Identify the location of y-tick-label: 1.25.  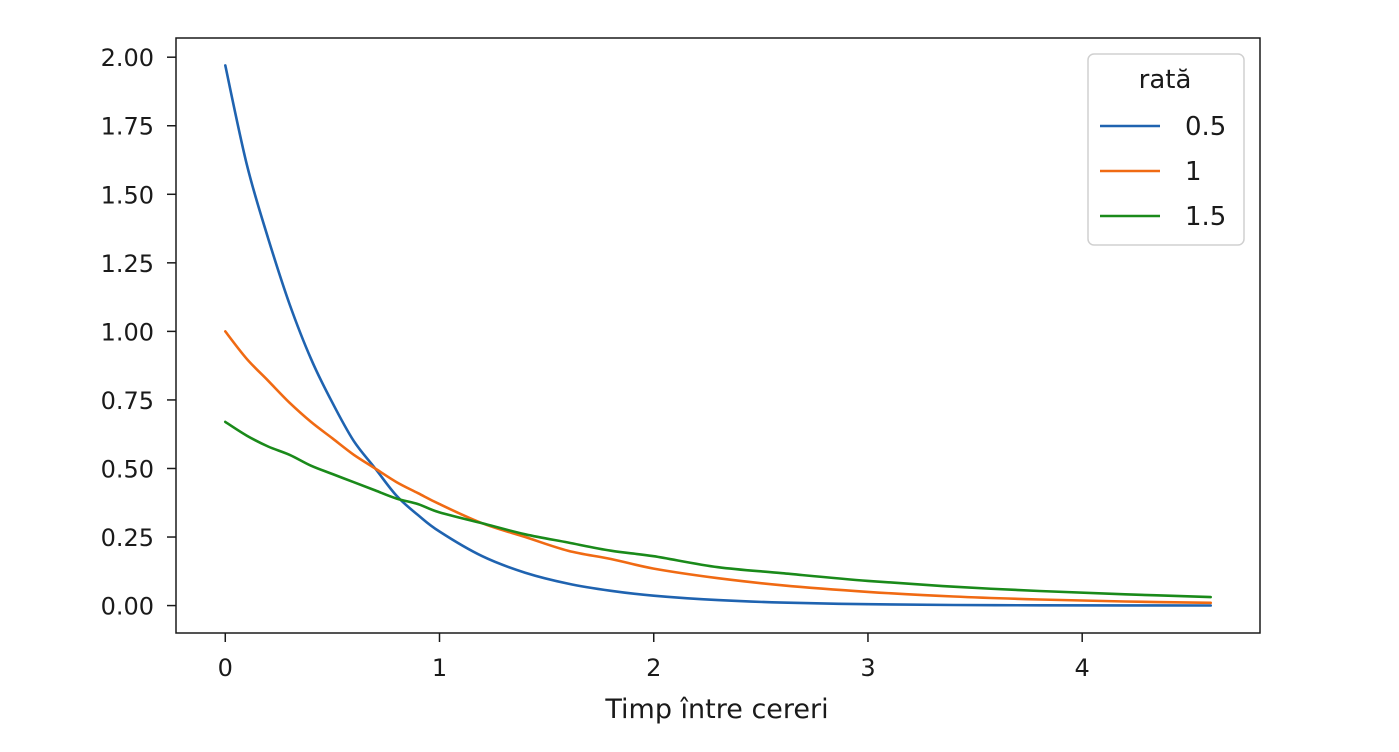
(127, 264).